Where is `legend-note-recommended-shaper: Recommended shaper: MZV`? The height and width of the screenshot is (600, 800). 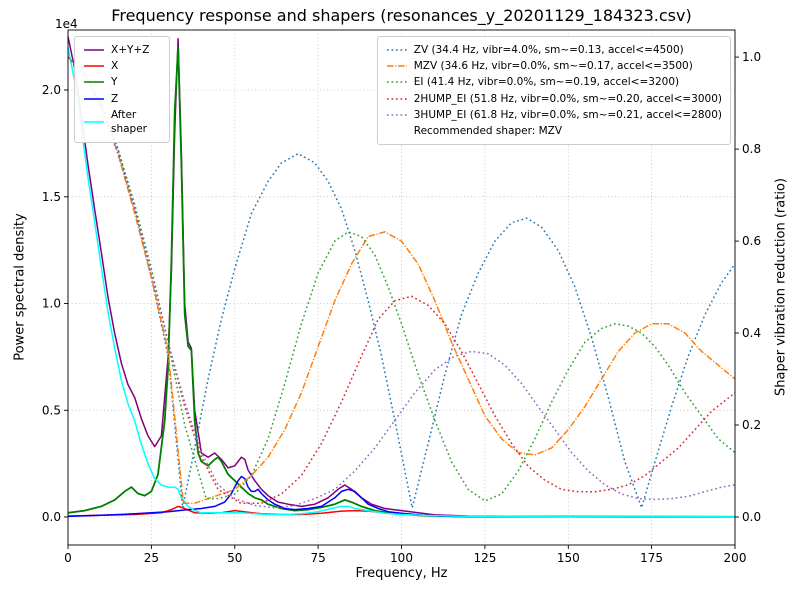
legend-note-recommended-shaper: Recommended shaper: MZV is located at coordinates (488, 130).